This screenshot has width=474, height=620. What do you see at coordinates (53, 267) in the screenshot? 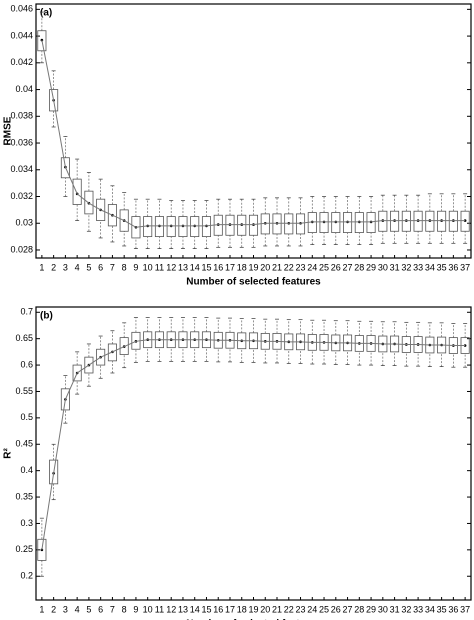
I see `x-tick-label: 2` at bounding box center [53, 267].